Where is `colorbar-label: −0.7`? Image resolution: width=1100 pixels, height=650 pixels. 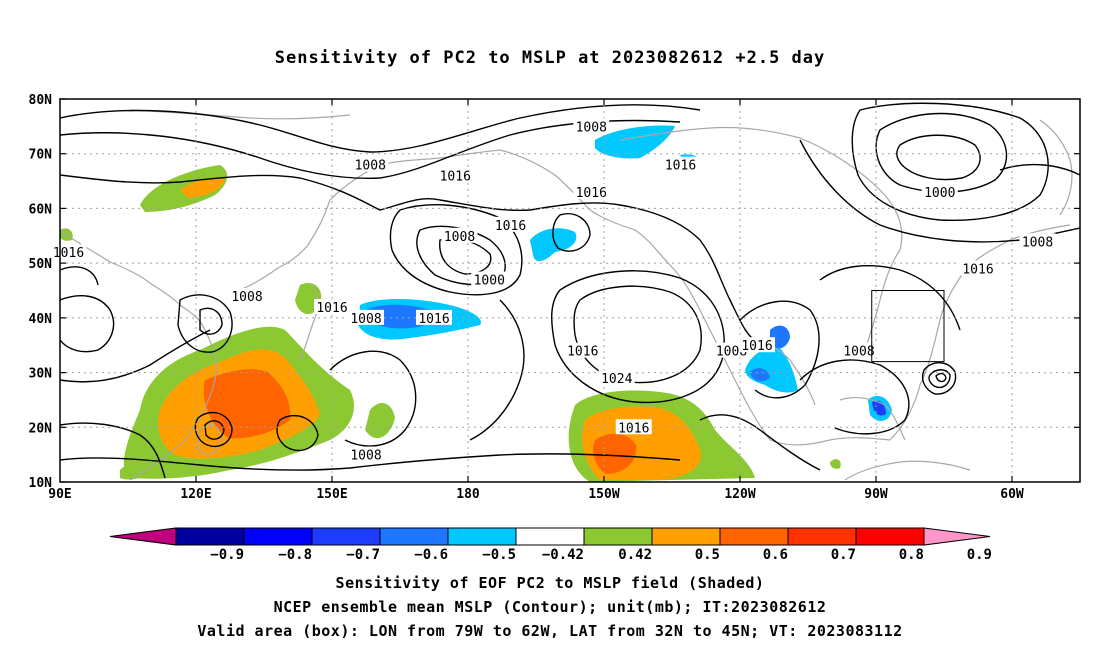 colorbar-label: −0.7 is located at coordinates (363, 555).